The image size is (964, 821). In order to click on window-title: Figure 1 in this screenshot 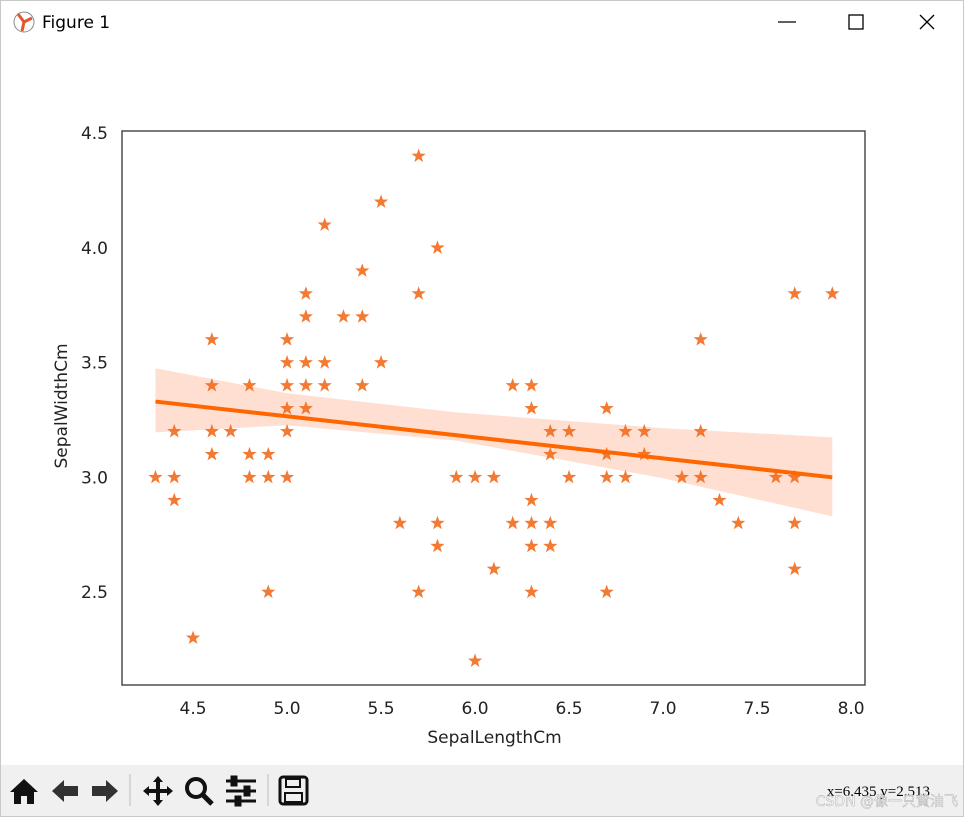, I will do `click(76, 23)`.